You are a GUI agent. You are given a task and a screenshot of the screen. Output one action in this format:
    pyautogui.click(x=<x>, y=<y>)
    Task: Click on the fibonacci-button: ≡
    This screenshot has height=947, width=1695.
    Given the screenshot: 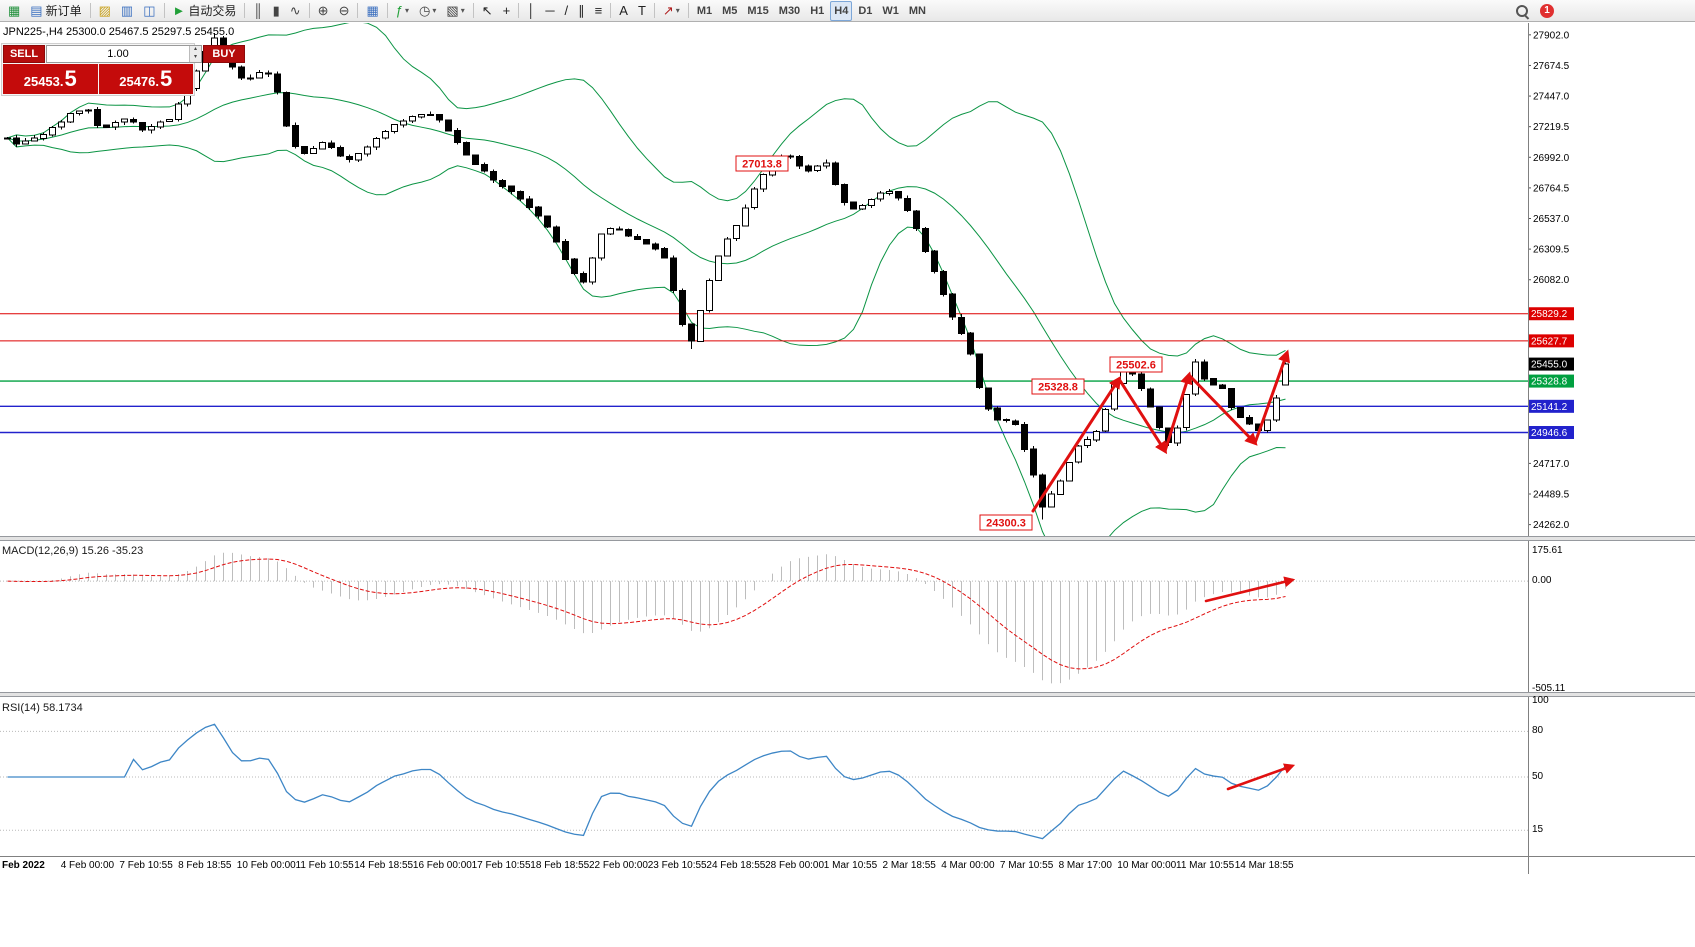 What is the action you would take?
    pyautogui.click(x=599, y=11)
    